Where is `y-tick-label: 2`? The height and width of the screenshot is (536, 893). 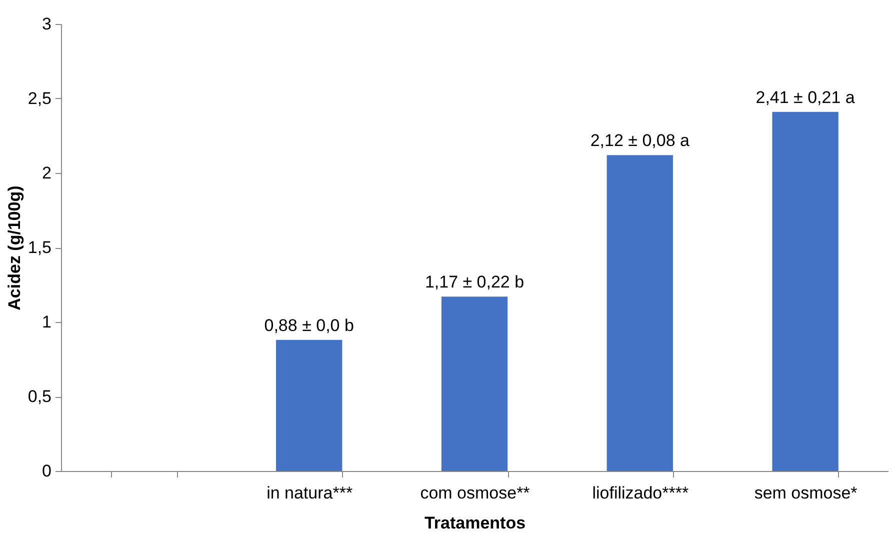
y-tick-label: 2 is located at coordinates (47, 173).